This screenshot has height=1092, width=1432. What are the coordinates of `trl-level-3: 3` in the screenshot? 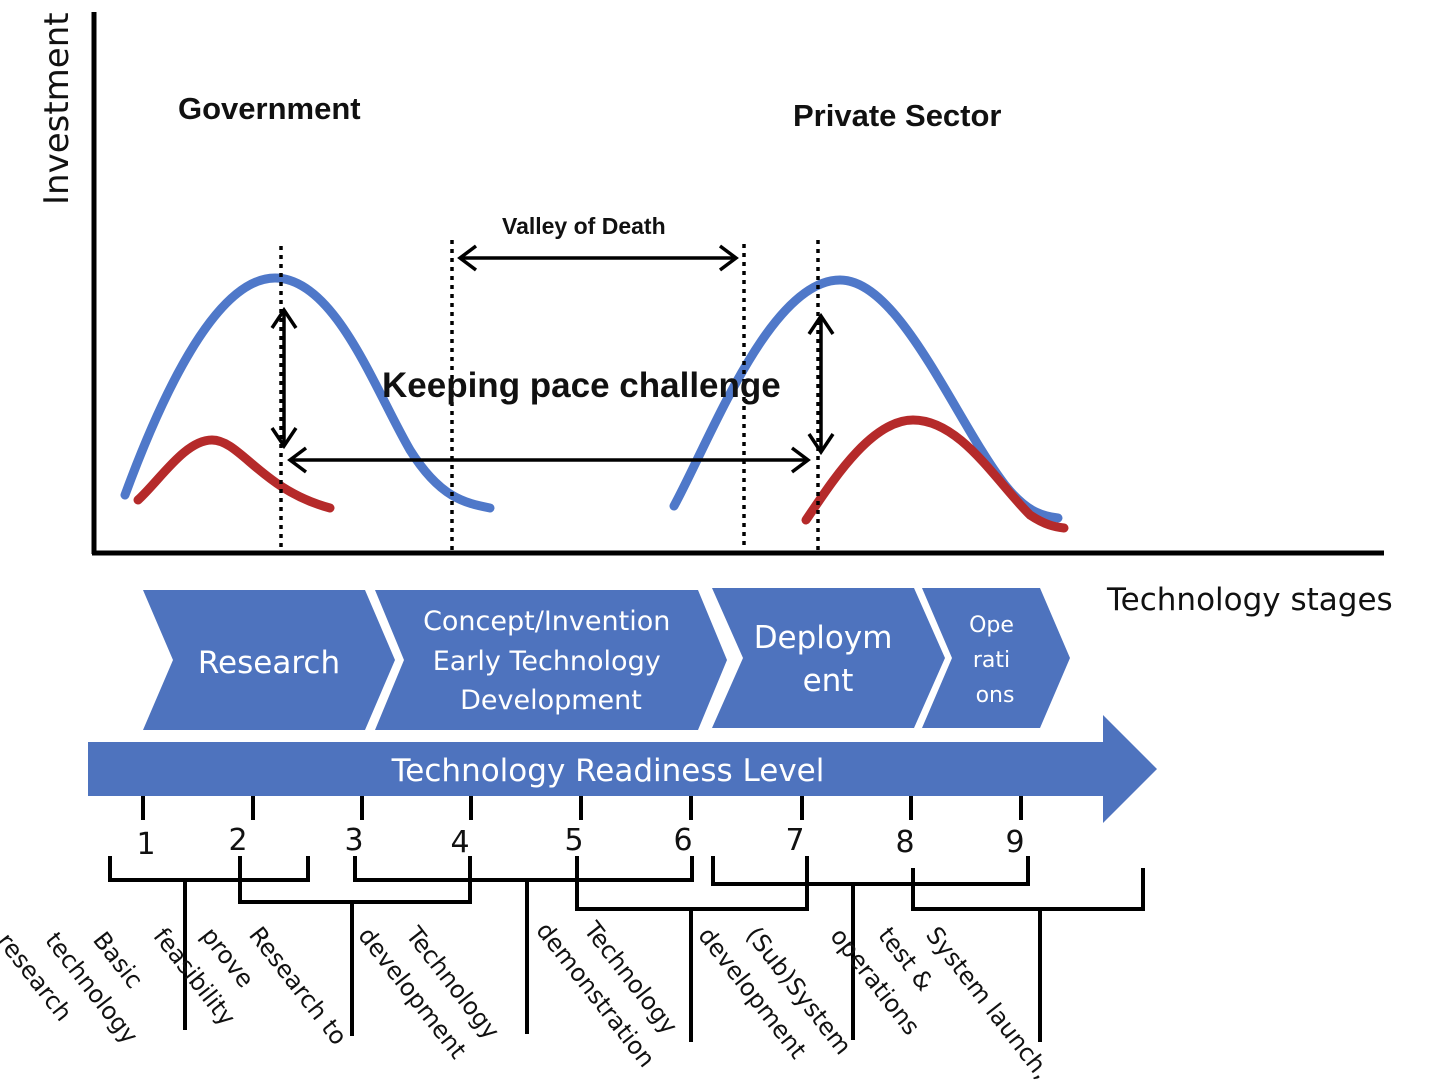 It's located at (353, 840).